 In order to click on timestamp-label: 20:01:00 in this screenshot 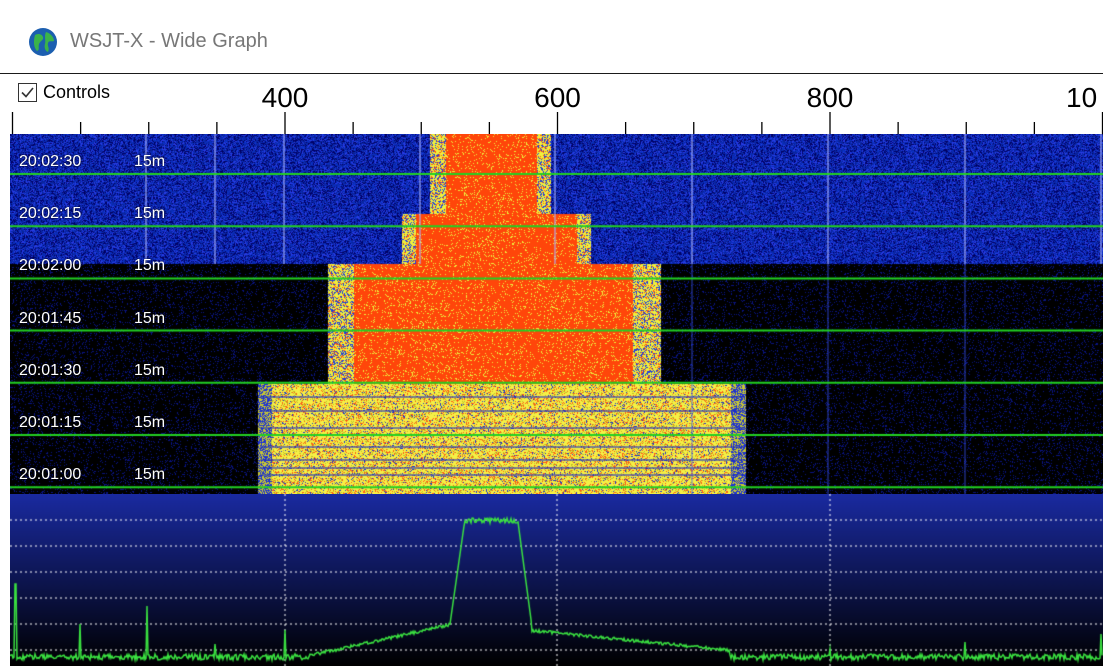, I will do `click(50, 475)`.